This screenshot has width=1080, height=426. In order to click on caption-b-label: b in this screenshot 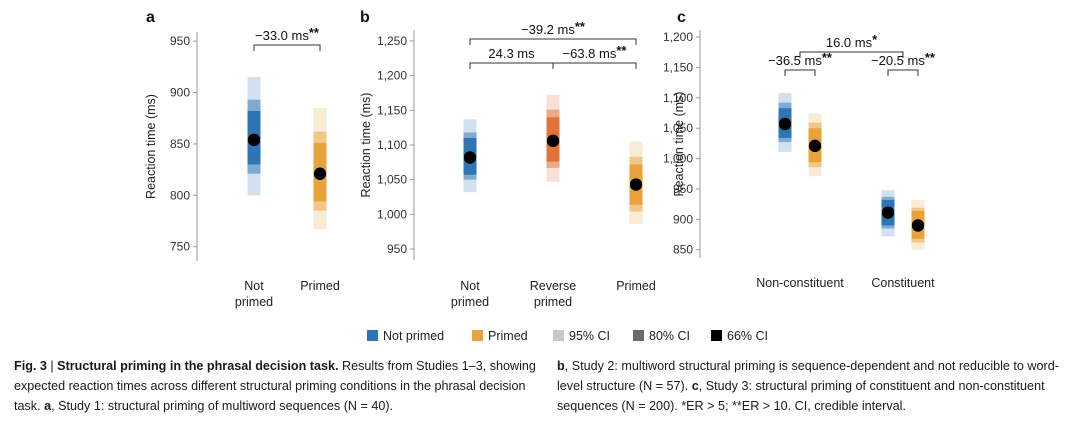, I will do `click(561, 366)`.